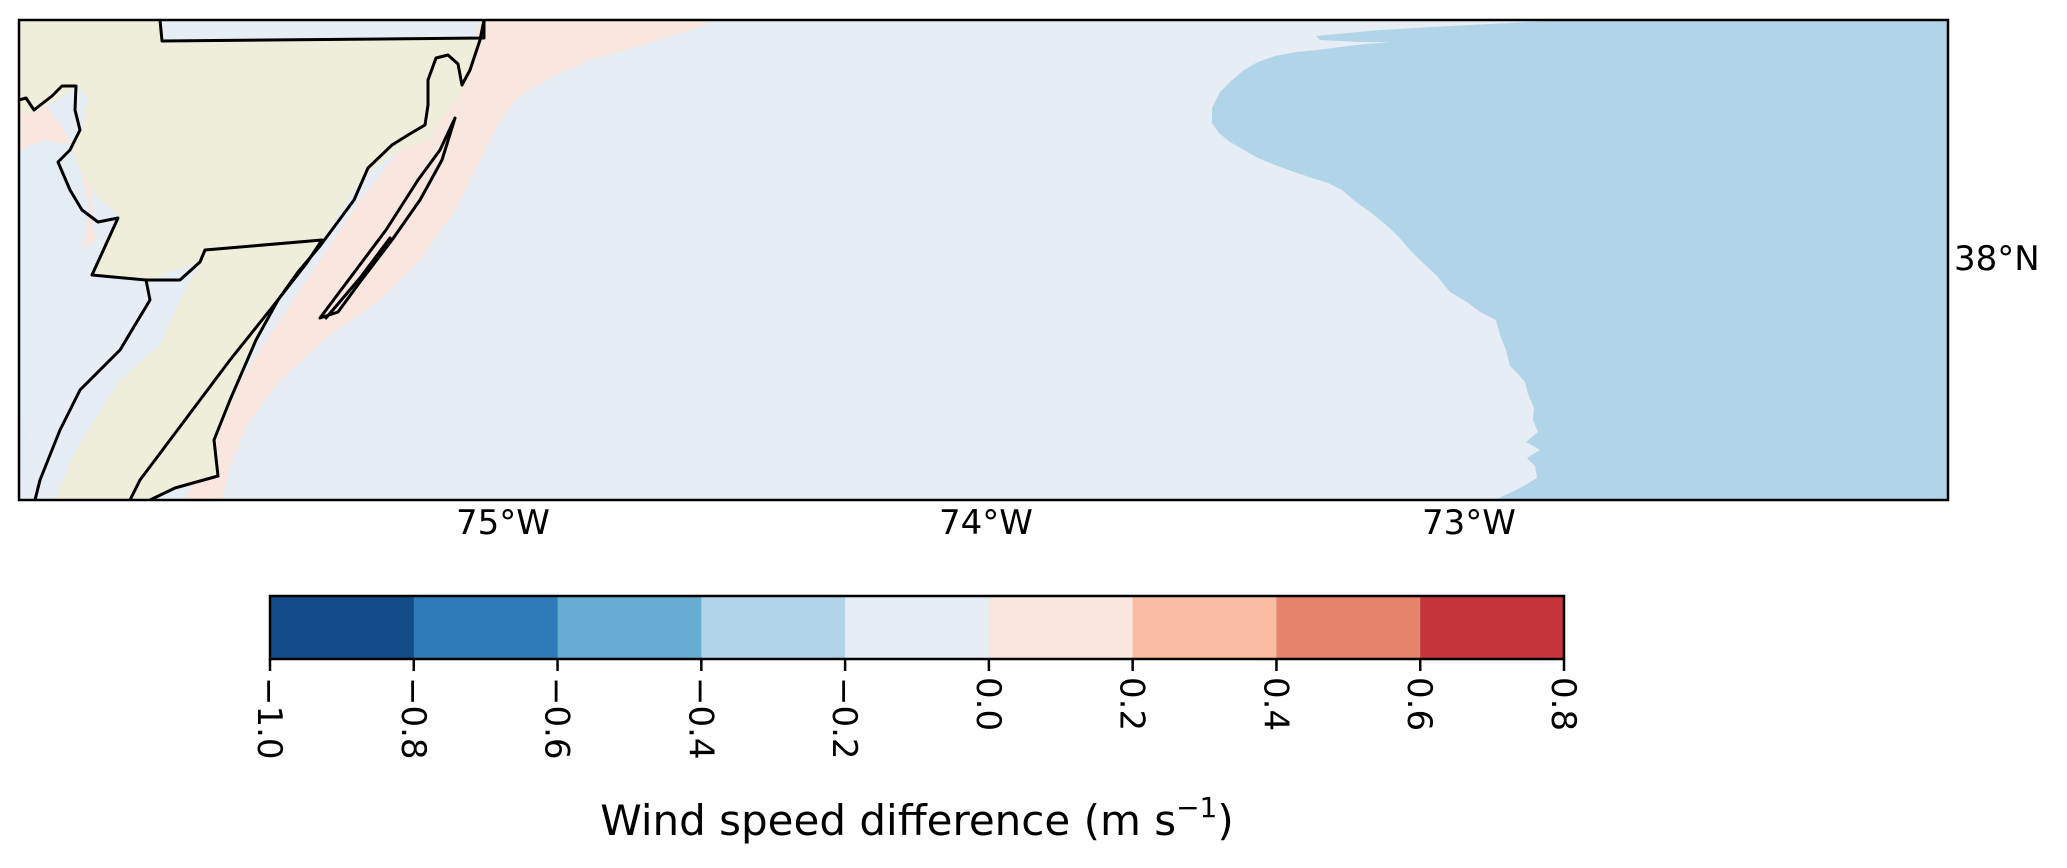 This screenshot has width=2067, height=868. I want to click on coastline-mainland, so click(317, 260).